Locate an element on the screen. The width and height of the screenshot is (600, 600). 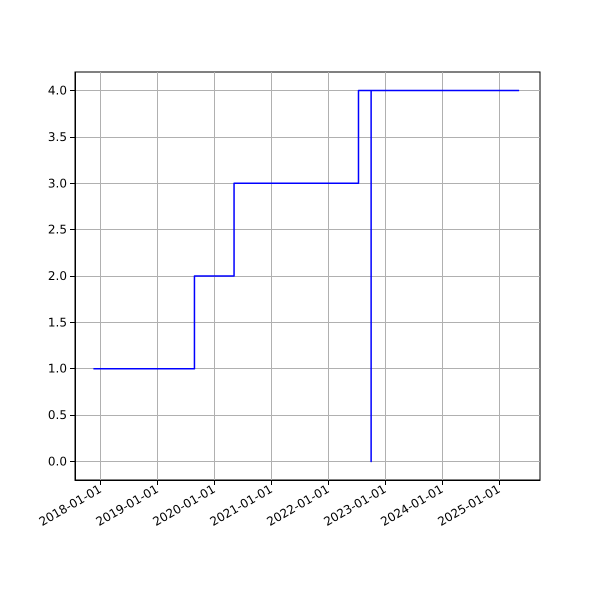
y-tick-label: 1.0 is located at coordinates (57, 369).